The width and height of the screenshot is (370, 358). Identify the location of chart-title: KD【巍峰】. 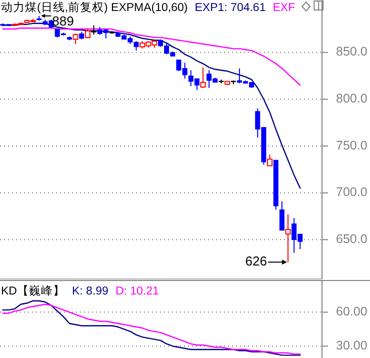
(33, 291).